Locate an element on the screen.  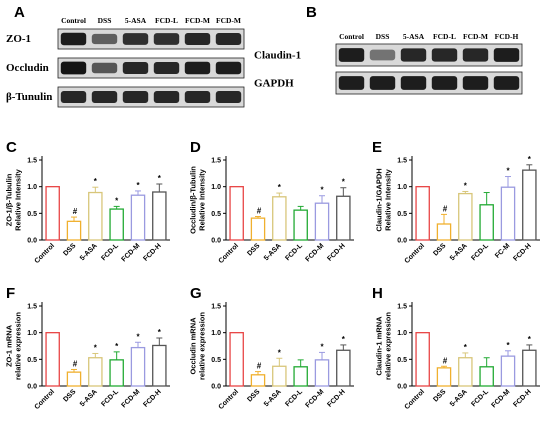
panel-label-f: F is located at coordinates (10, 293).